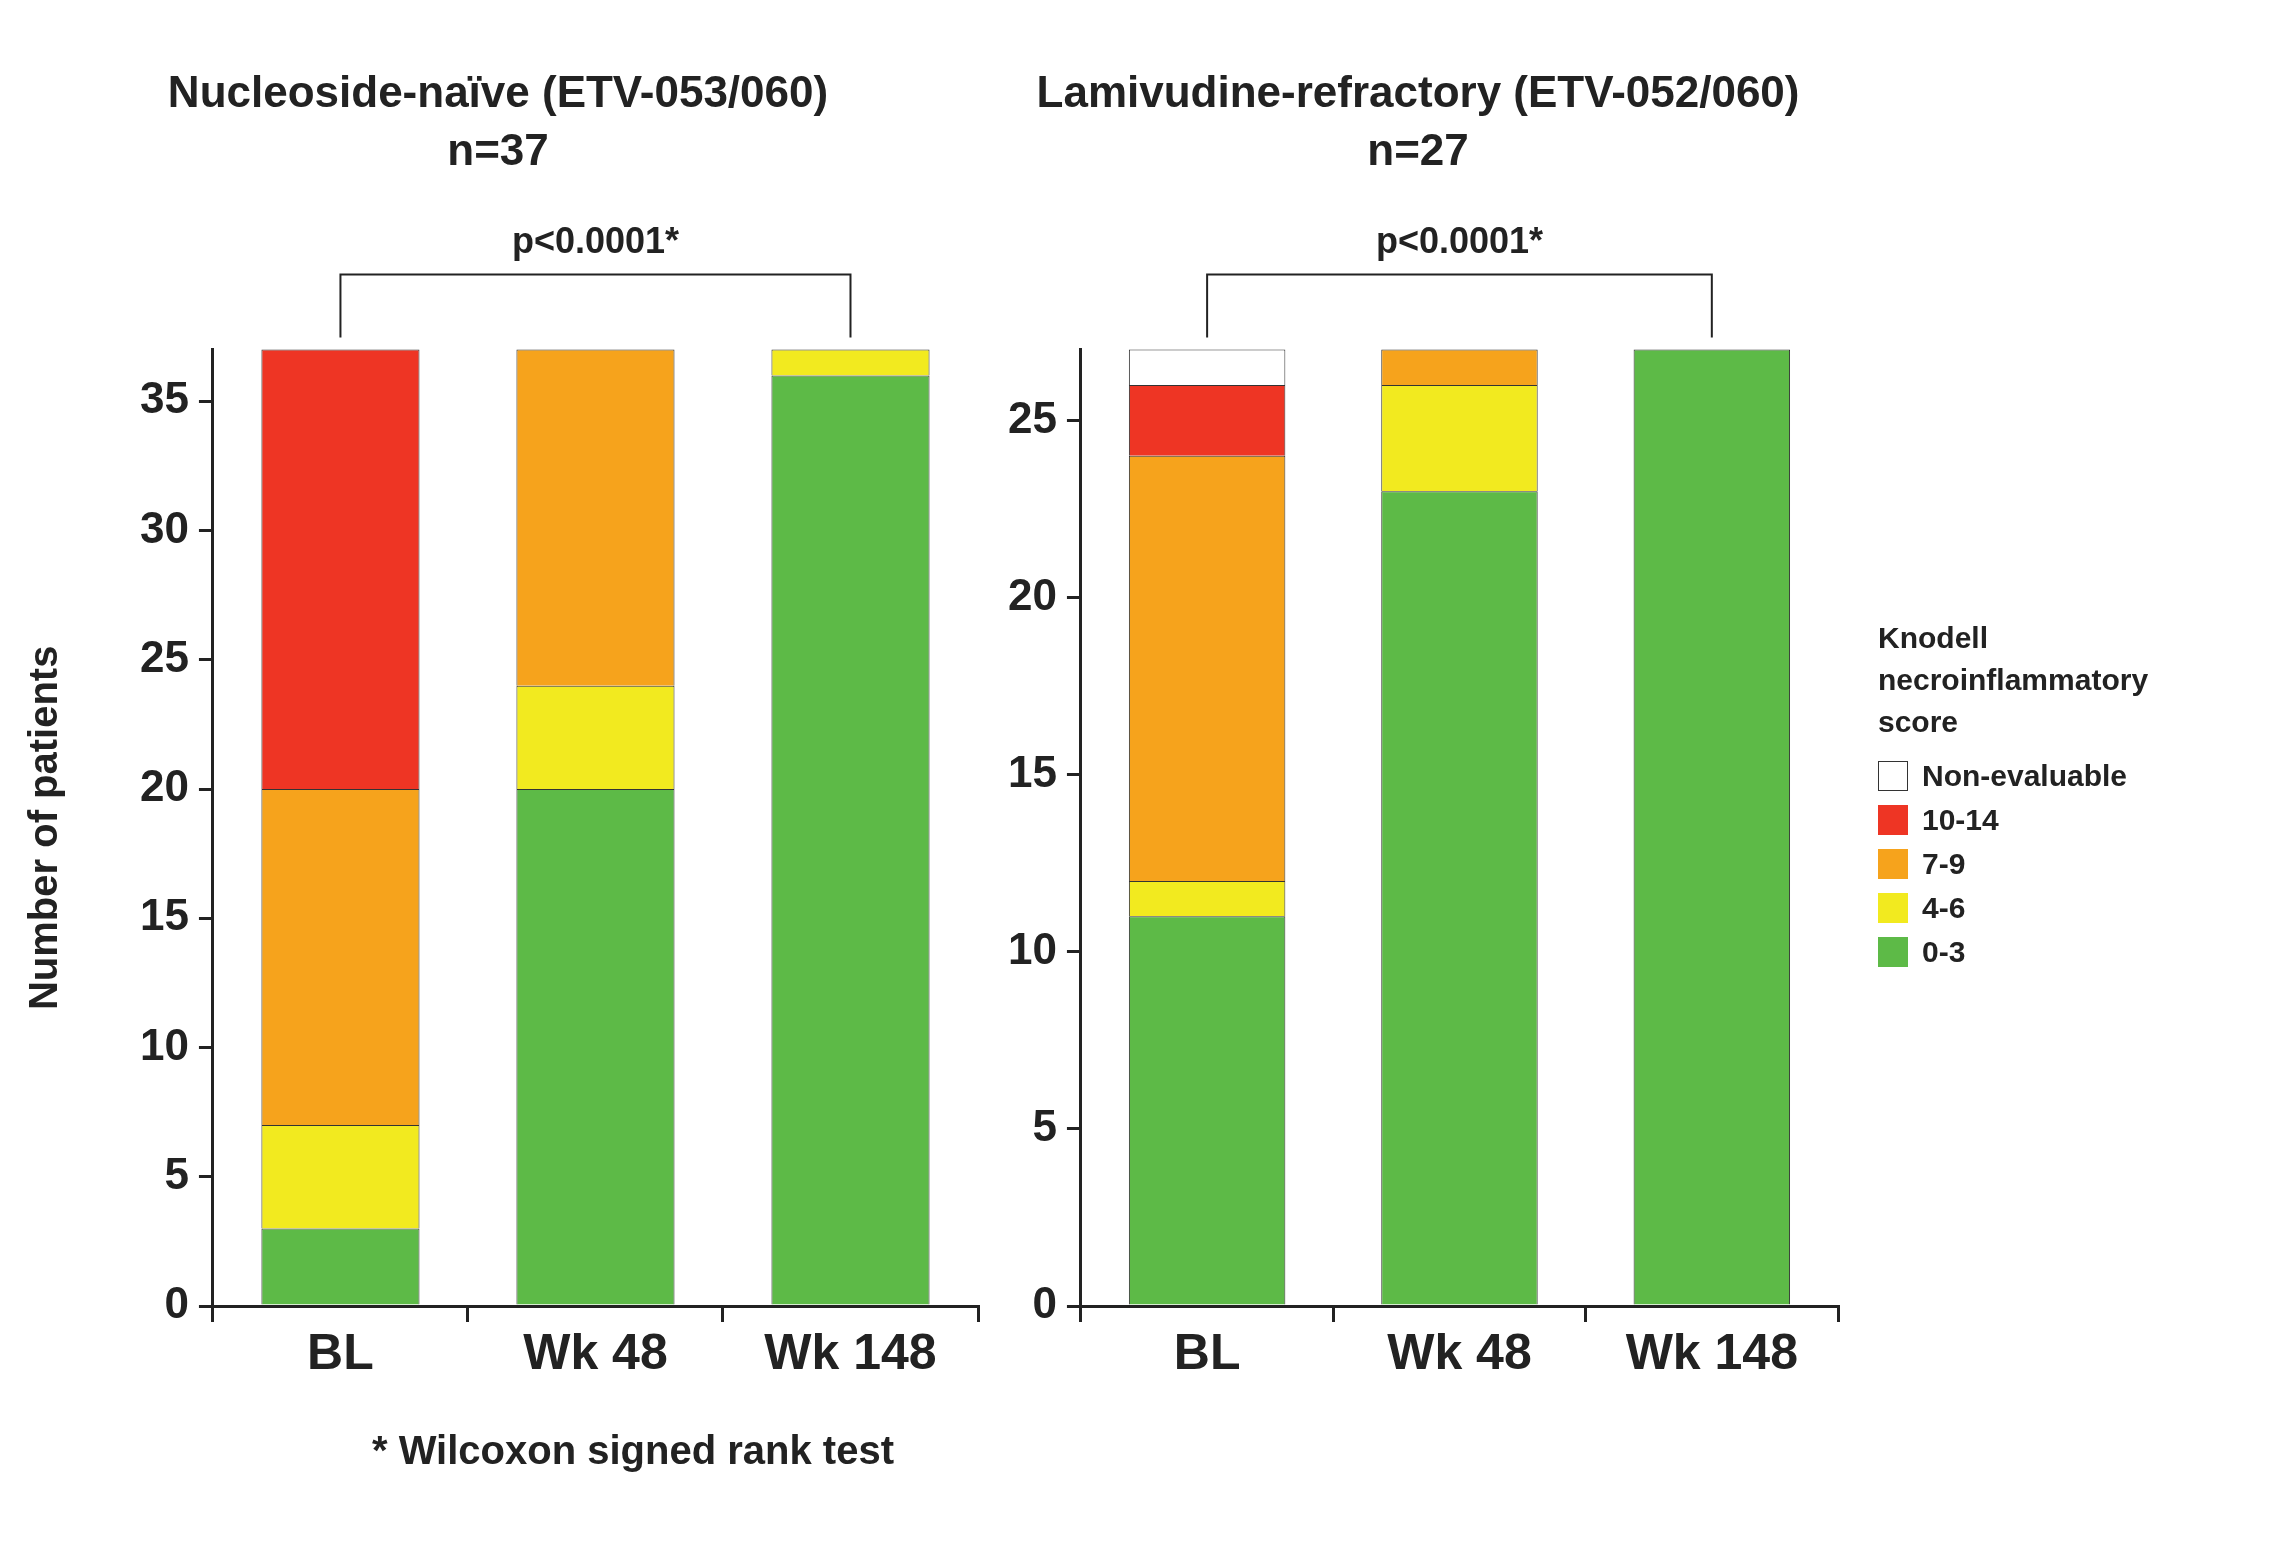 The height and width of the screenshot is (1548, 2283). Describe the element at coordinates (633, 1450) in the screenshot. I see `text: * Wilcoxon signed rank test` at that location.